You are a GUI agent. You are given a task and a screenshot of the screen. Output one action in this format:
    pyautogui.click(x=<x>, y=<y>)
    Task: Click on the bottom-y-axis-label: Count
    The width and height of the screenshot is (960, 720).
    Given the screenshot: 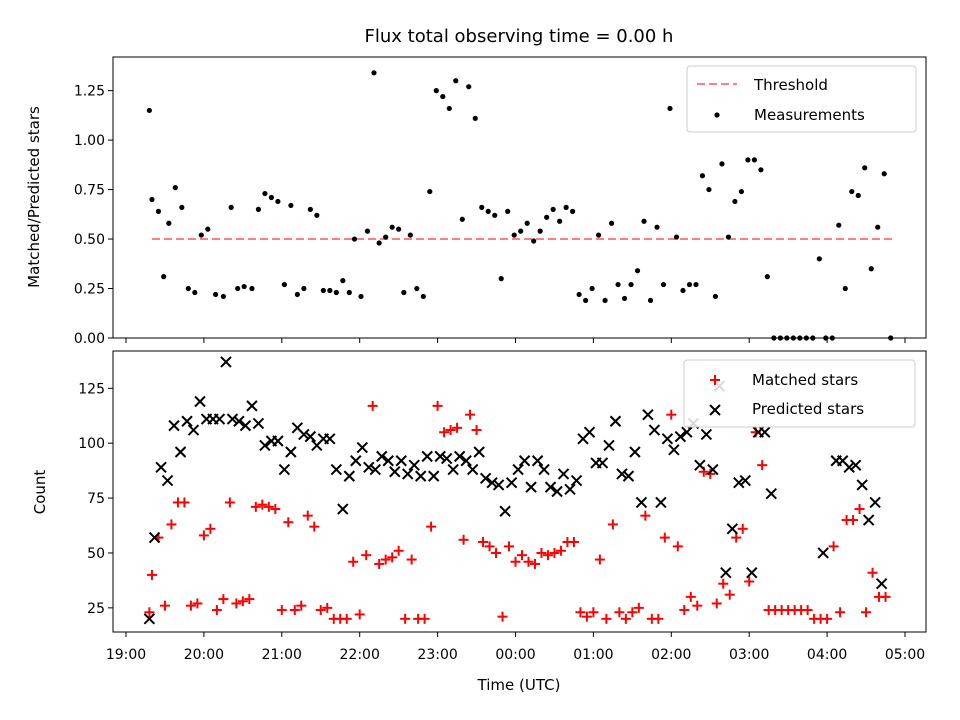 What is the action you would take?
    pyautogui.click(x=40, y=492)
    